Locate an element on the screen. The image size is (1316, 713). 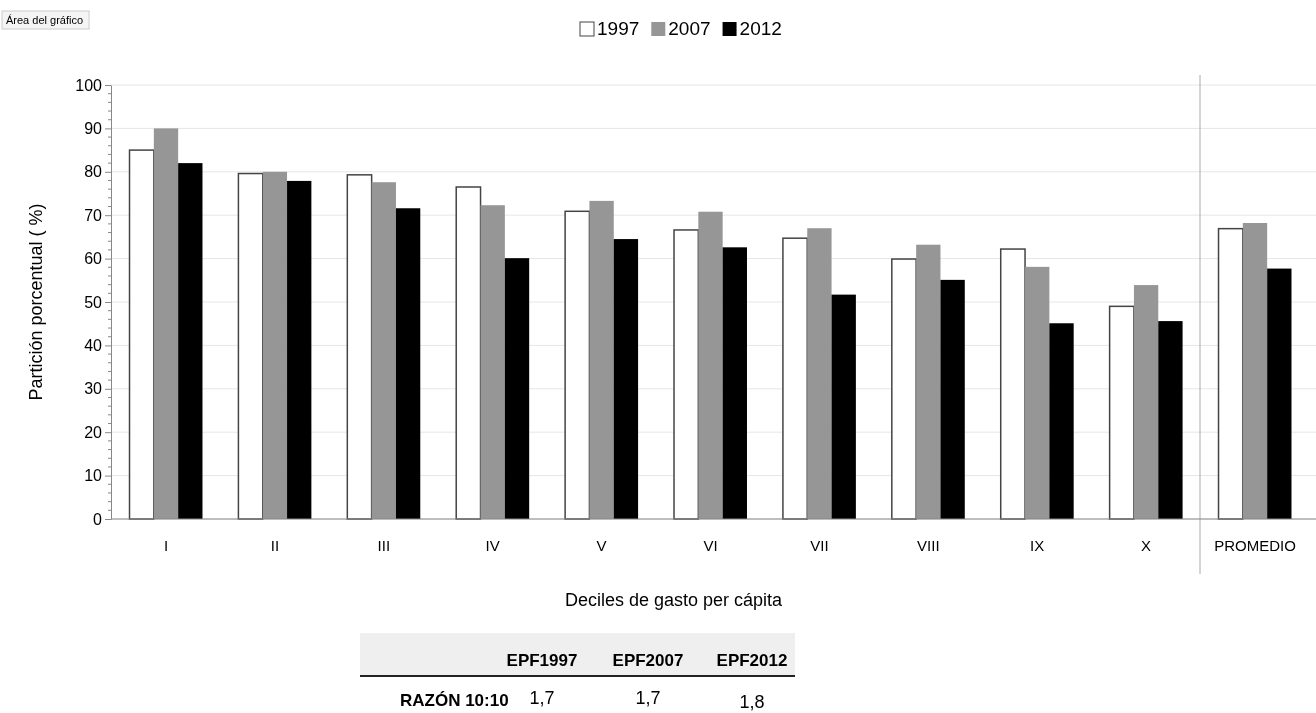
x-tick-label: I is located at coordinates (166, 545).